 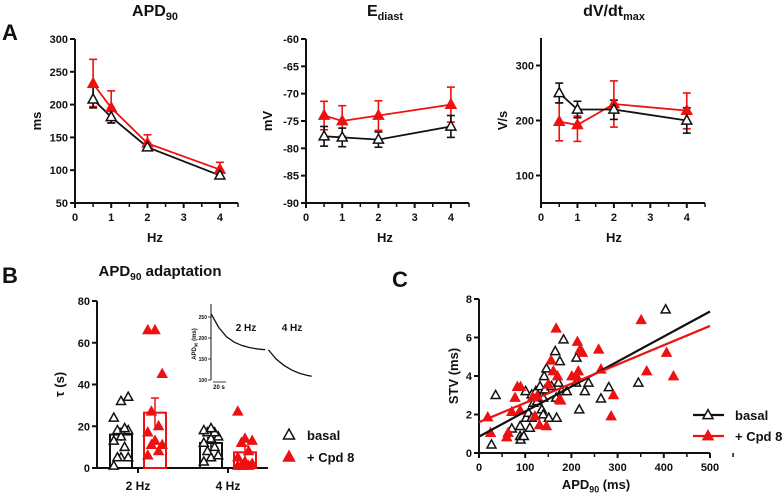 I want to click on y-tick-label: -65, so click(x=291, y=67).